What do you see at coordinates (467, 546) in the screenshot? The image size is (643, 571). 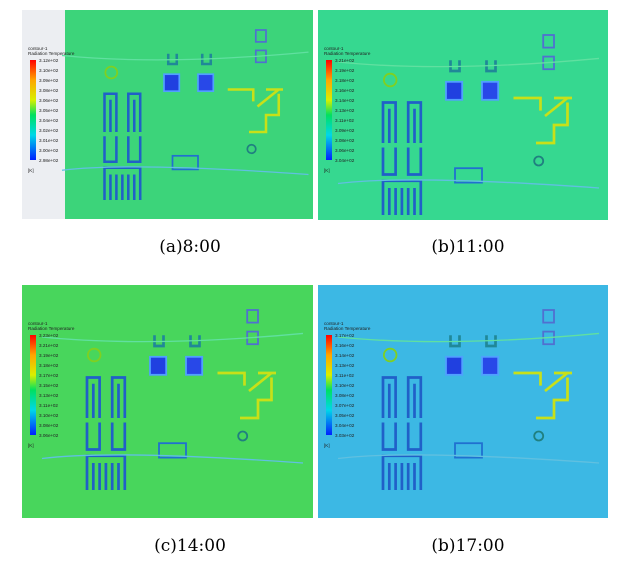 I see `caption: (b)17:00` at bounding box center [467, 546].